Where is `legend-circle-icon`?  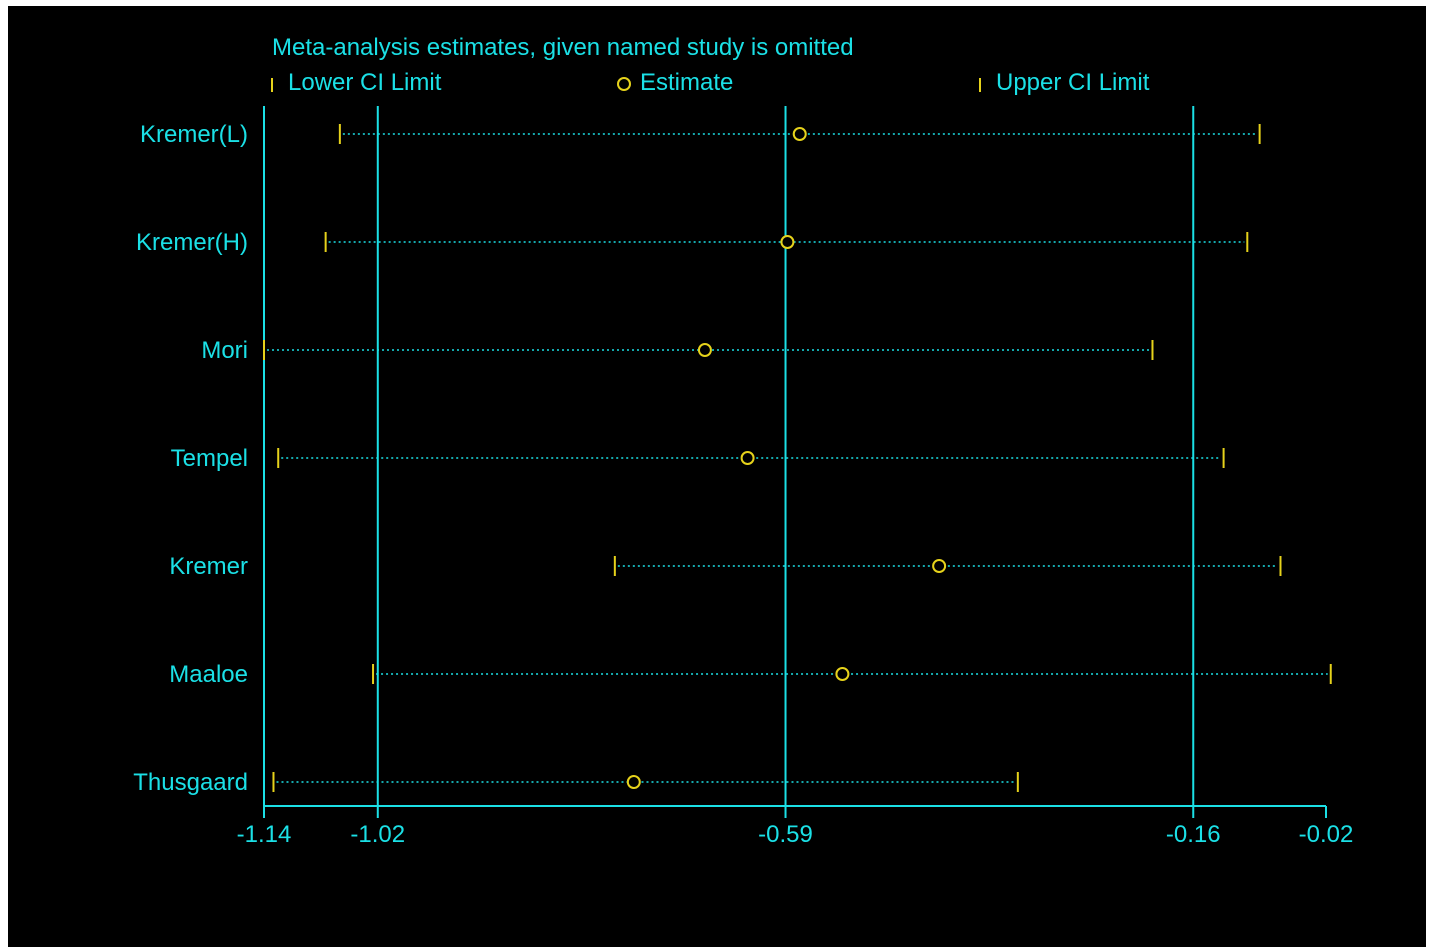 legend-circle-icon is located at coordinates (624, 84).